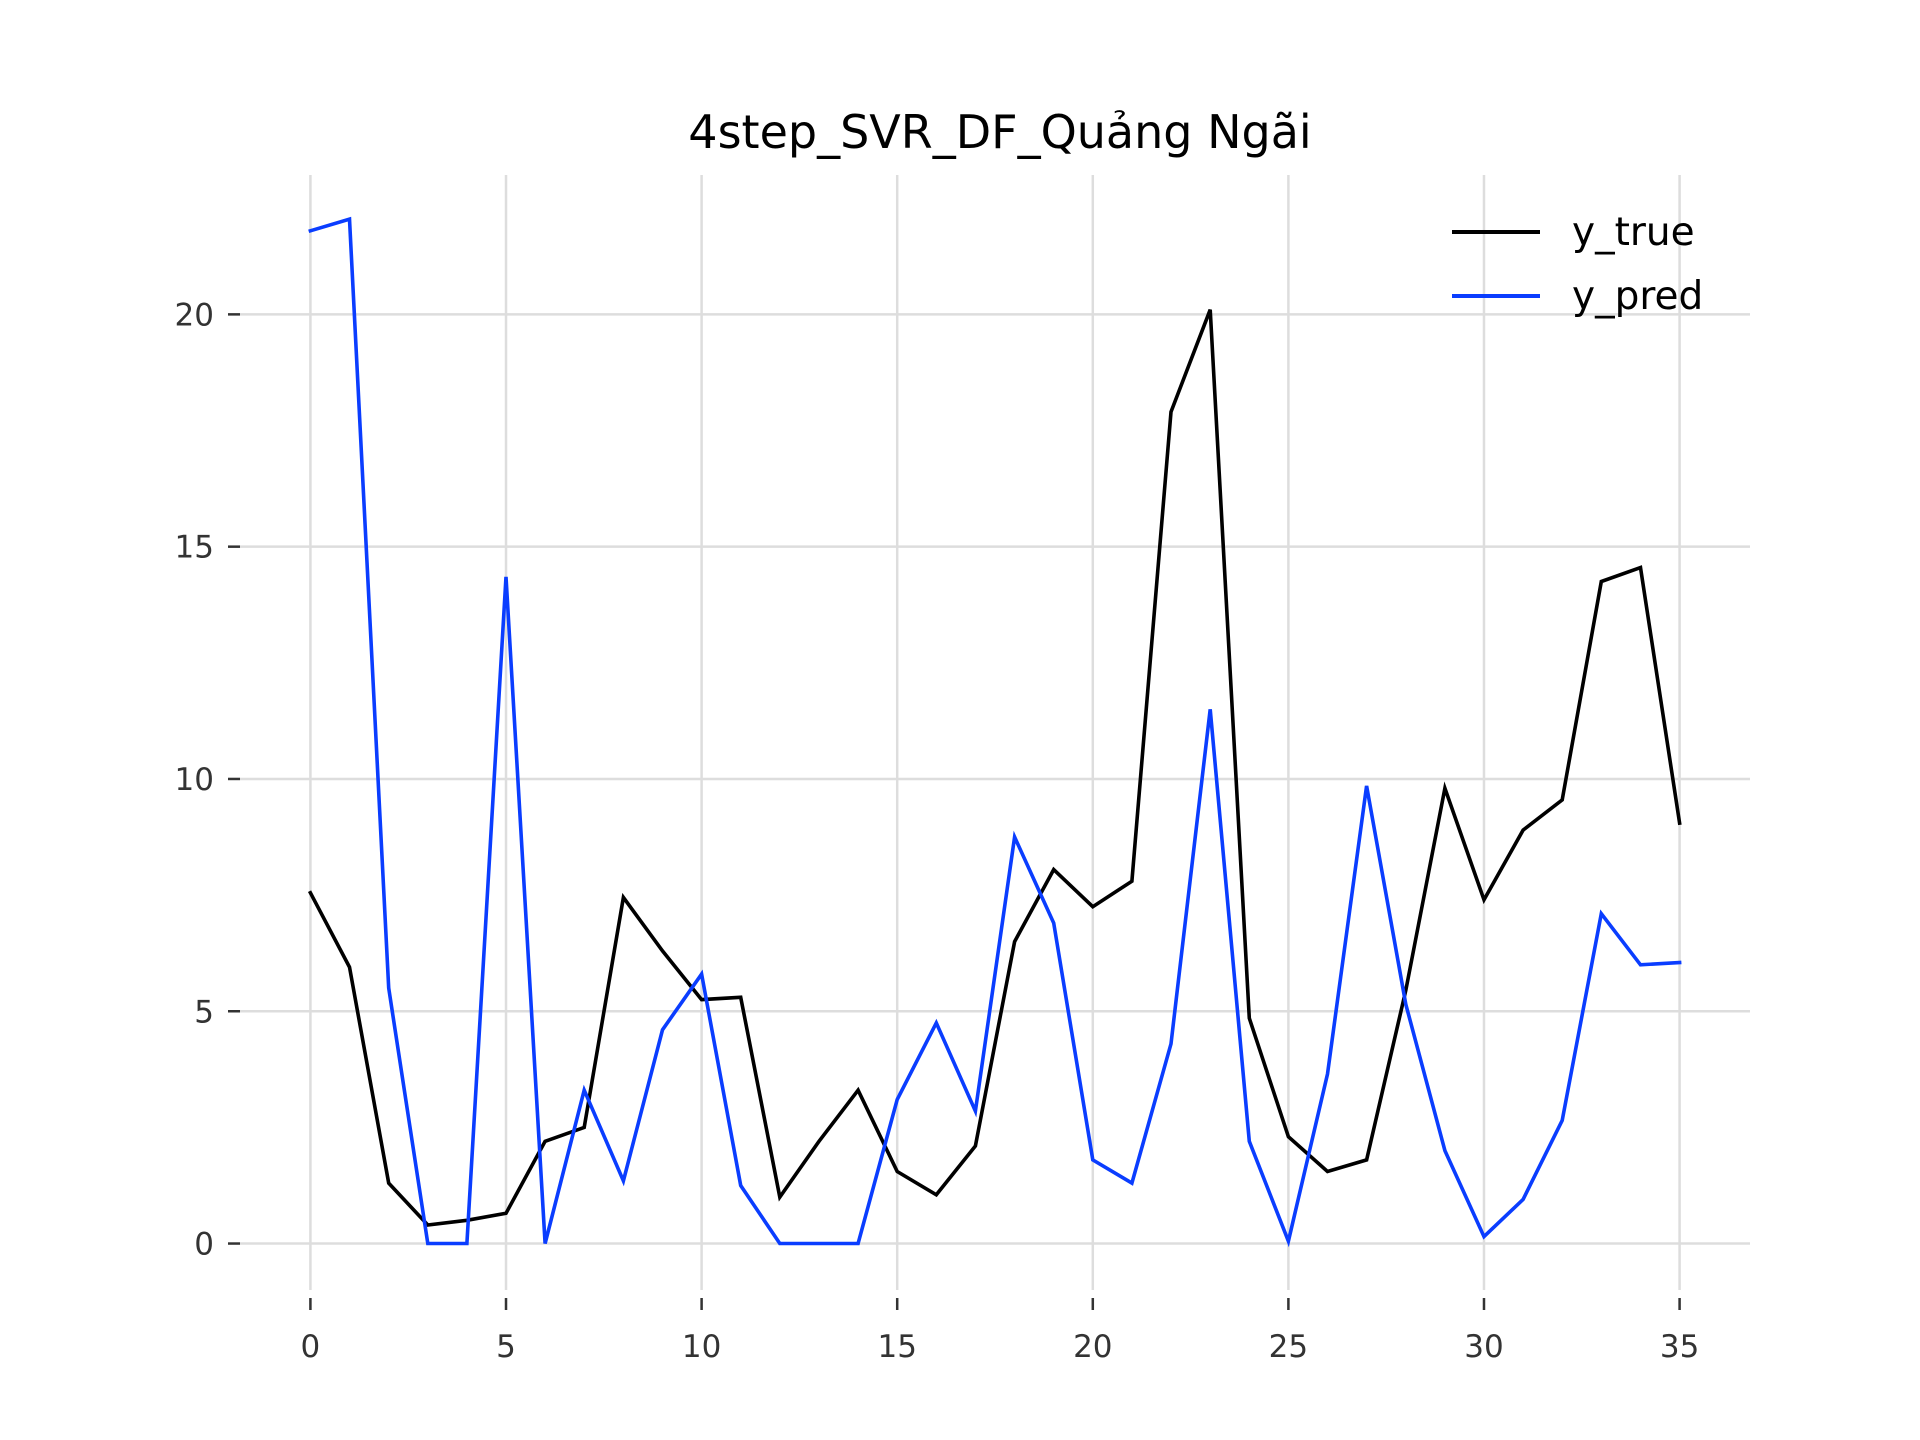 The image size is (1920, 1440). What do you see at coordinates (1679, 1347) in the screenshot?
I see `x-tick-label: 35` at bounding box center [1679, 1347].